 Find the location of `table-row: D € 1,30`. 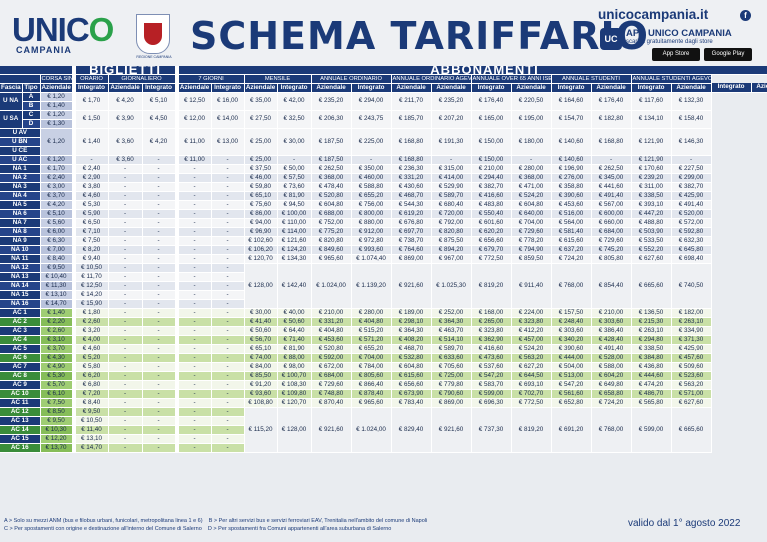

table-row: D € 1,30 is located at coordinates (383, 124).